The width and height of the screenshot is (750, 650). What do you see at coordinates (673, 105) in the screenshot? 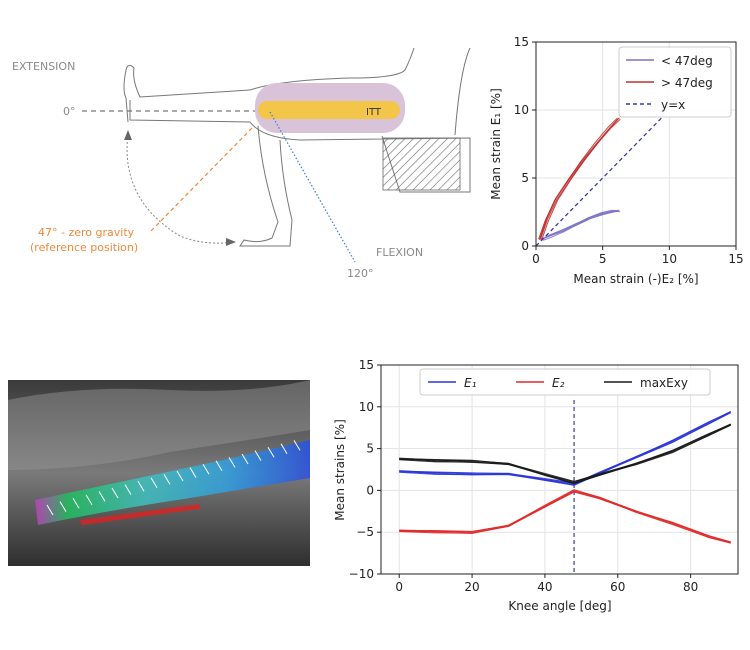
I see `chart1-legend-label-yx: y=x` at bounding box center [673, 105].